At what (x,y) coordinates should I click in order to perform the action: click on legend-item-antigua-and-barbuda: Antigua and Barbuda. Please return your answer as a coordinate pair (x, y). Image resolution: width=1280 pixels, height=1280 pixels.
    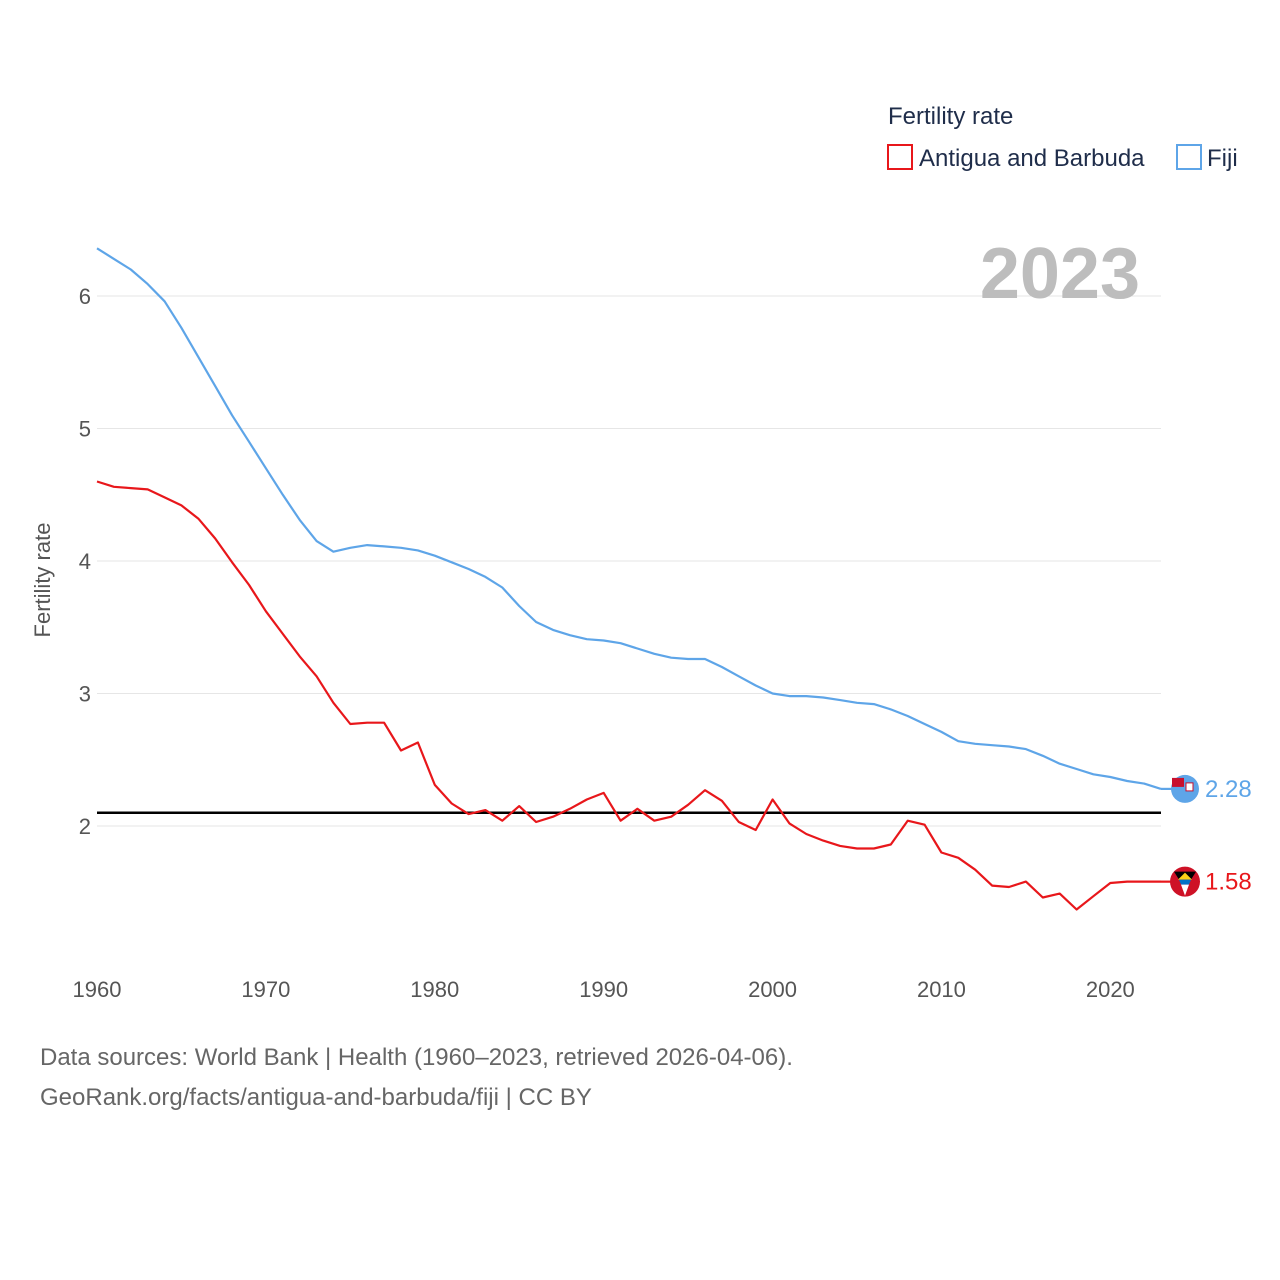
    Looking at the image, I should click on (1016, 158).